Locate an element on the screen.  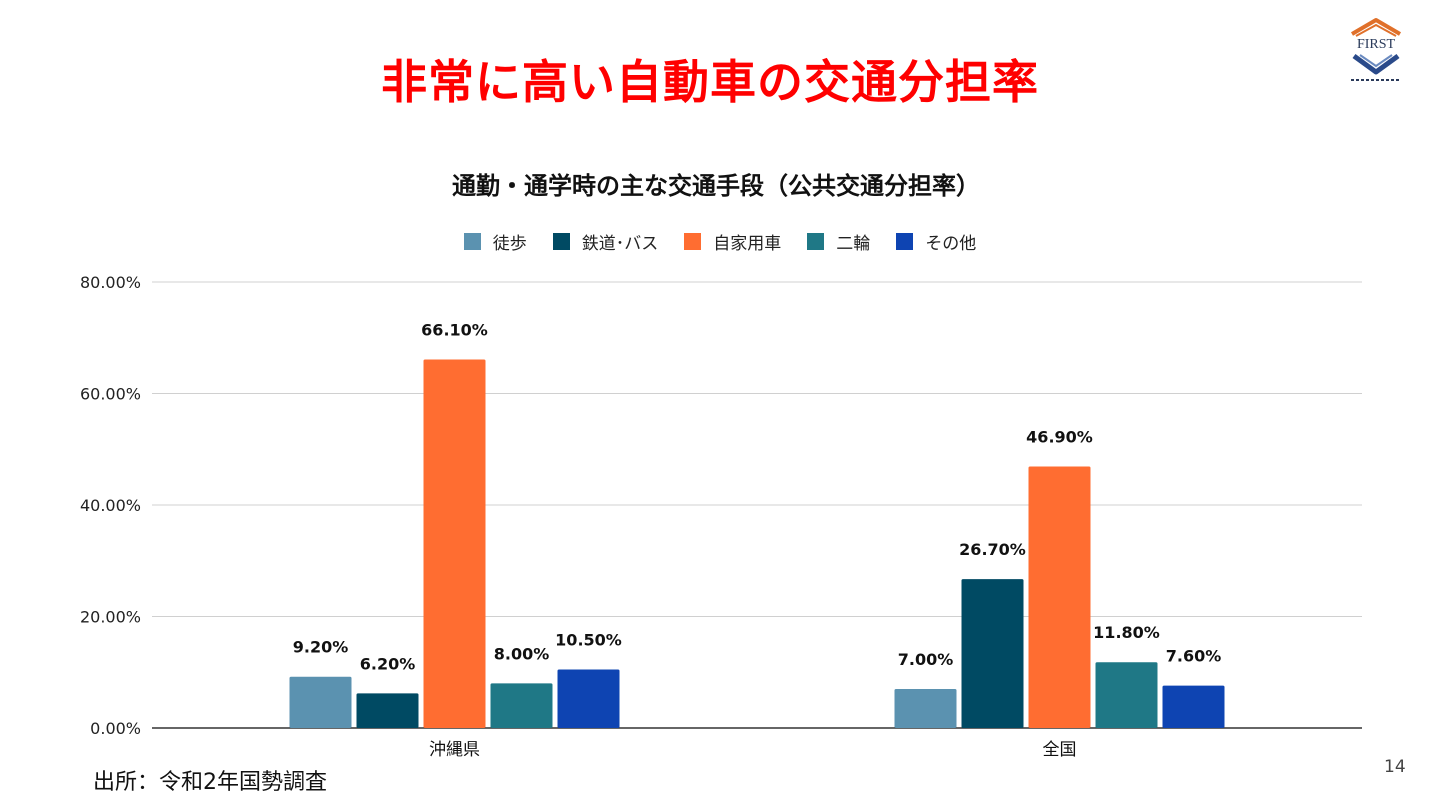
legend-item-other: その他 is located at coordinates (936, 241).